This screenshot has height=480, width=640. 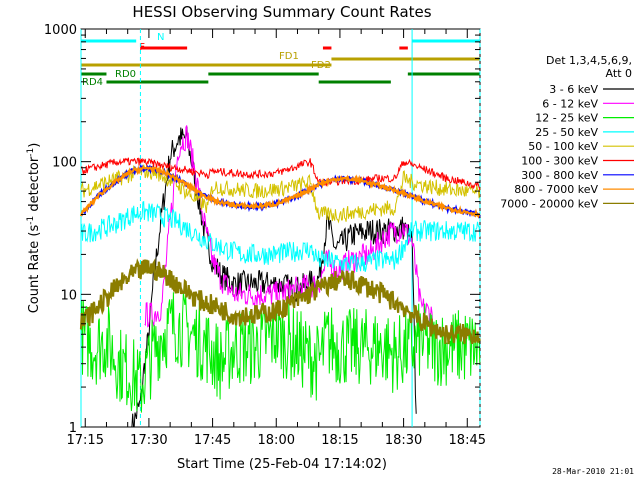 What do you see at coordinates (563, 146) in the screenshot?
I see `legend-label: 50 - 100 keV` at bounding box center [563, 146].